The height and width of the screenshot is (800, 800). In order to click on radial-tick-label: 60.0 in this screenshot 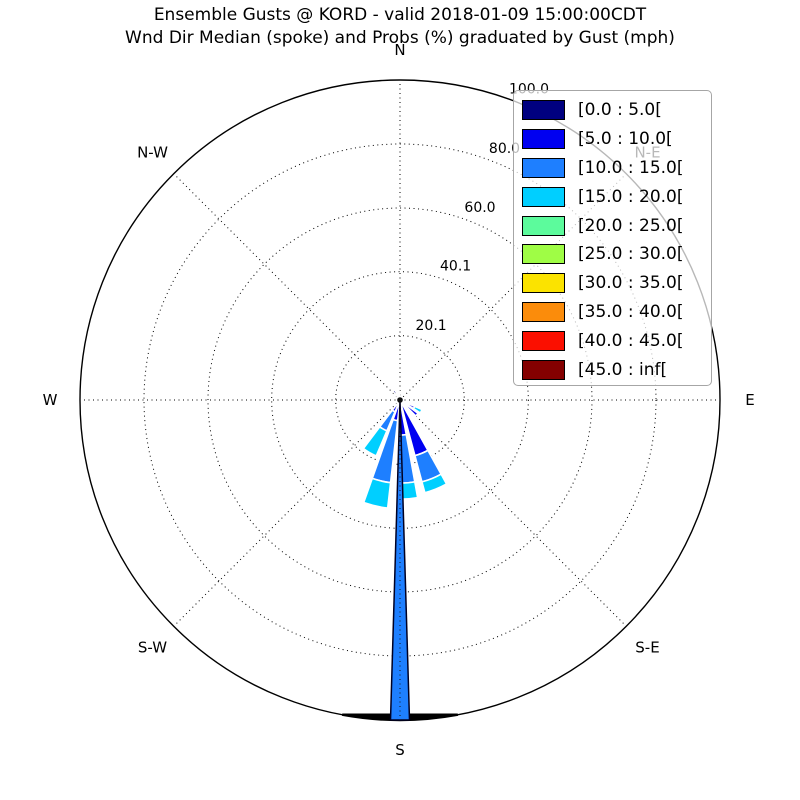, I will do `click(479, 208)`.